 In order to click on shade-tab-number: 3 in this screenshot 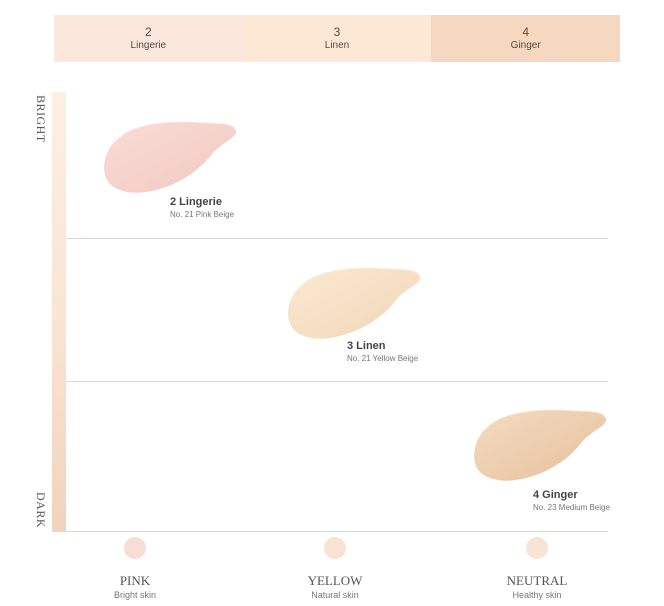, I will do `click(337, 32)`.